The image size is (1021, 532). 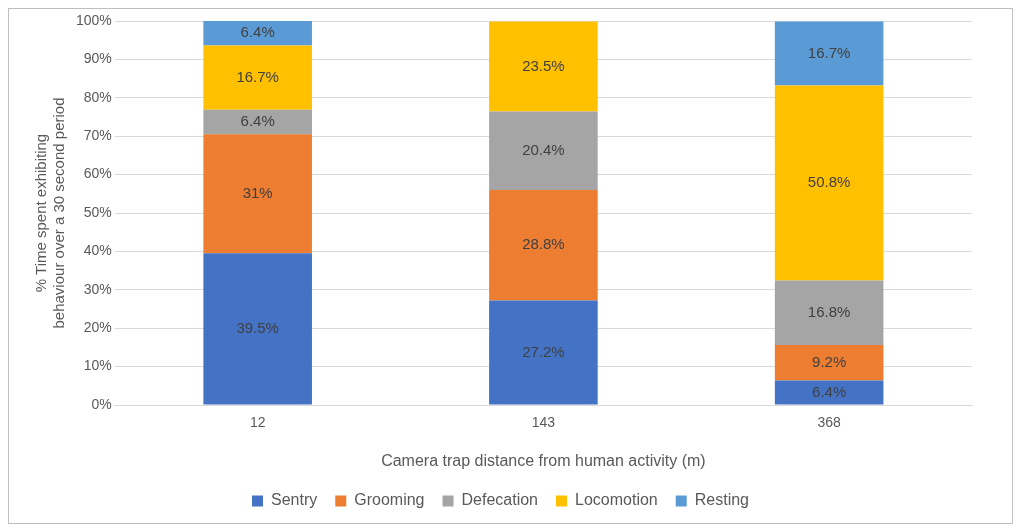 I want to click on y-tick-label: 90%, so click(x=97, y=58).